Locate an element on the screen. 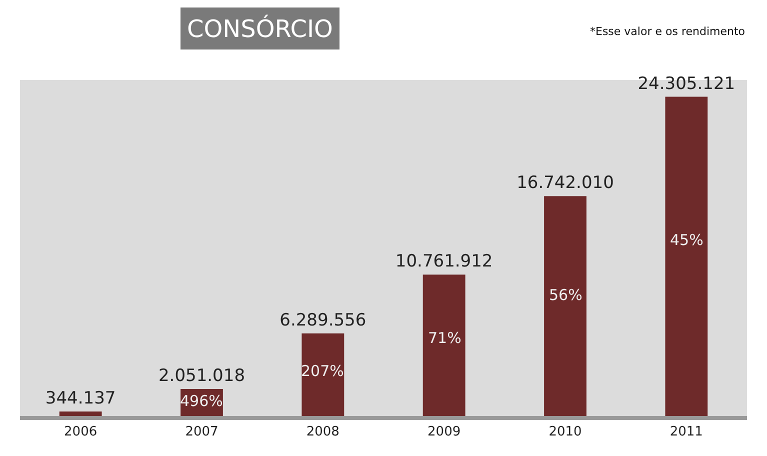 The height and width of the screenshot is (456, 767). annotation: 71% is located at coordinates (445, 338).